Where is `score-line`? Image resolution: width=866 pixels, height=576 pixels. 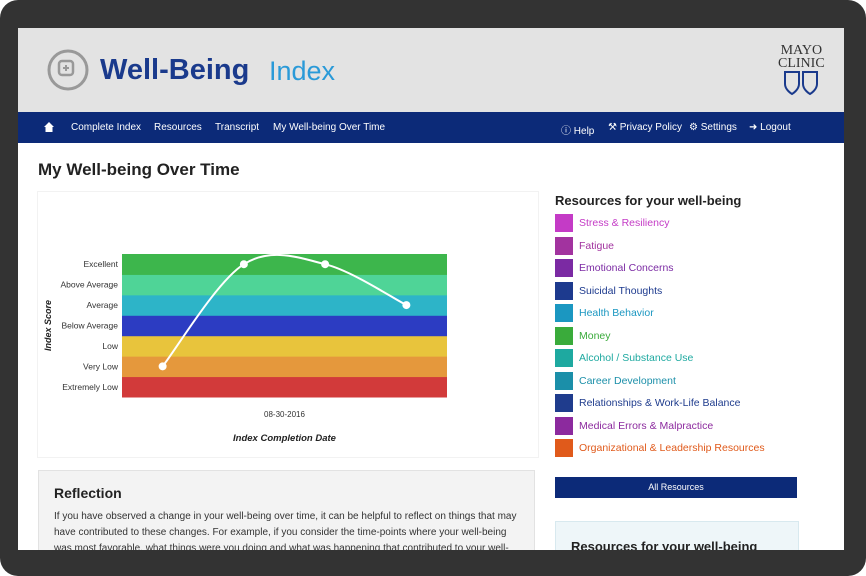
score-line is located at coordinates (284, 310).